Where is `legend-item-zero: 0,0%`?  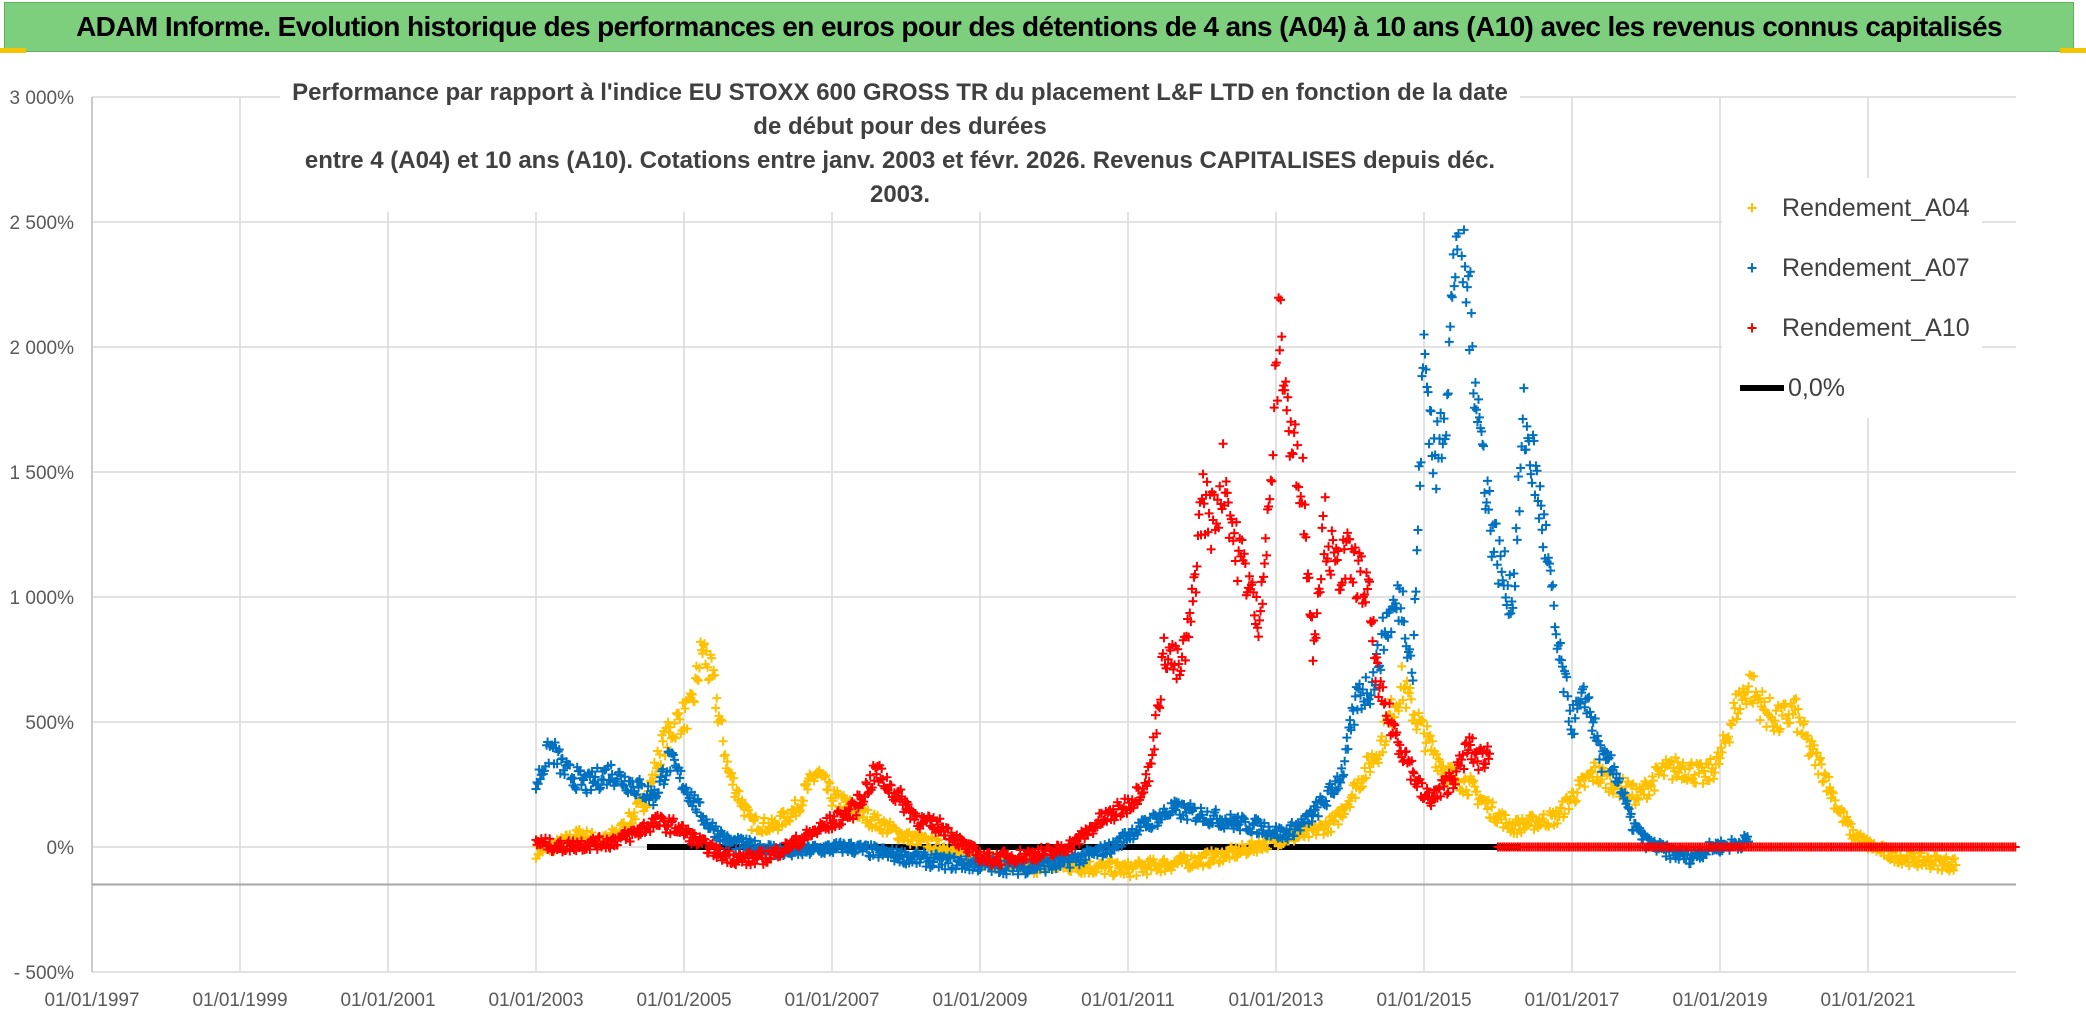 legend-item-zero: 0,0% is located at coordinates (1783, 388).